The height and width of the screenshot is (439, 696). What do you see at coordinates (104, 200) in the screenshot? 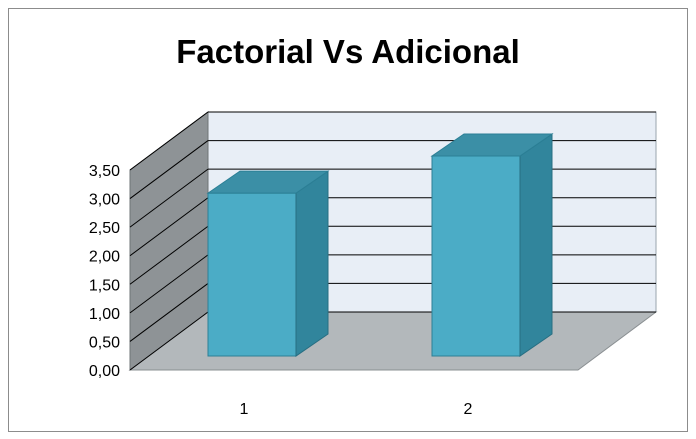
I see `y-tick-label: 3,00` at bounding box center [104, 200].